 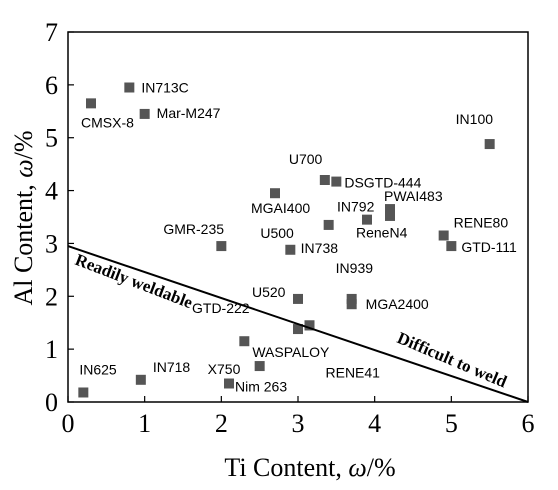 What do you see at coordinates (353, 372) in the screenshot?
I see `point-label: RENE41` at bounding box center [353, 372].